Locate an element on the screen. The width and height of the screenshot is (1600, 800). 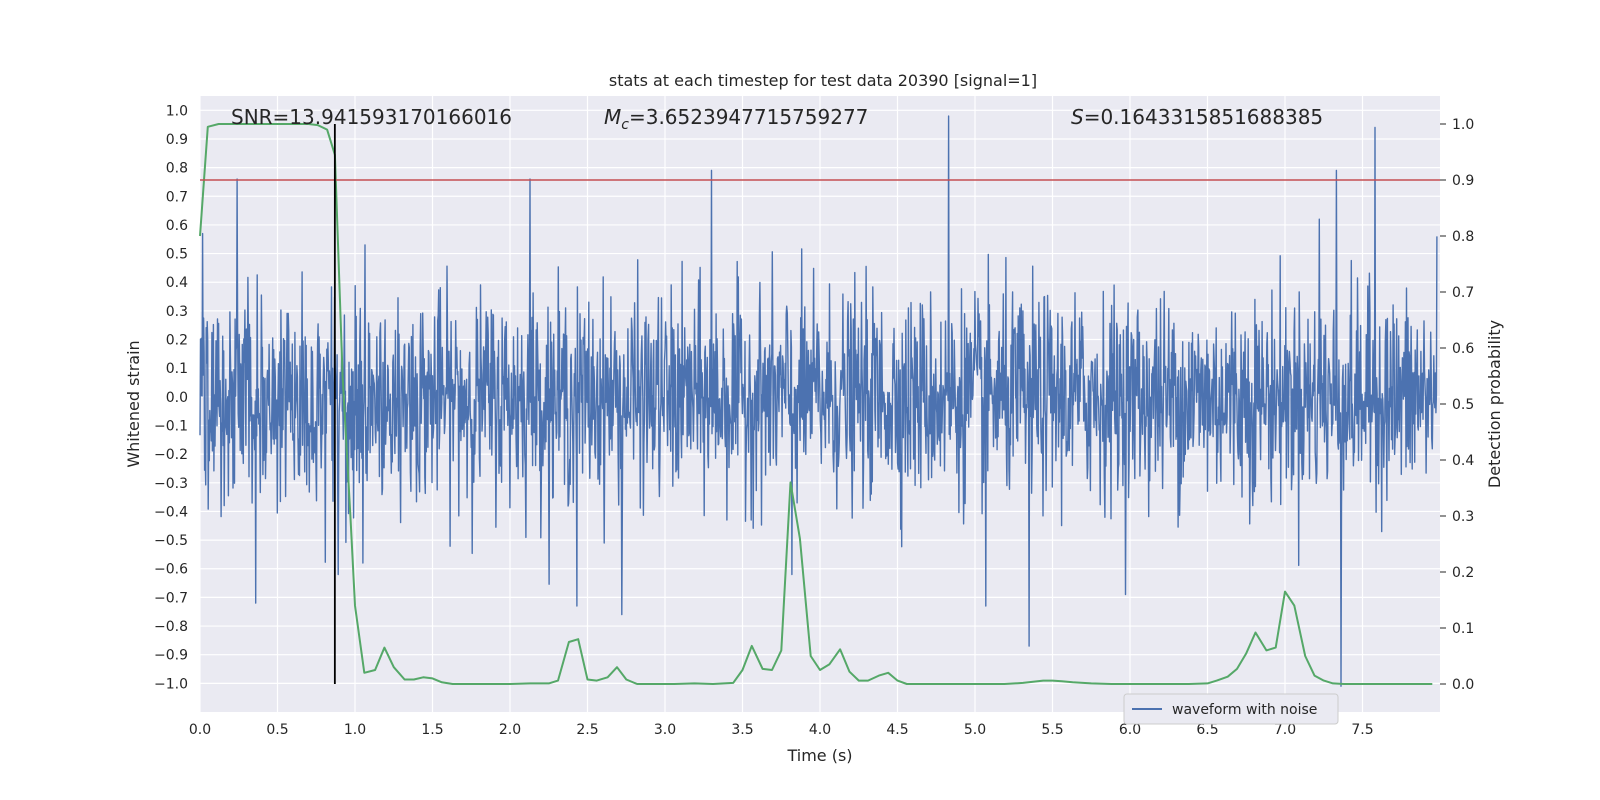
s-symbol: S is located at coordinates (1077, 117).